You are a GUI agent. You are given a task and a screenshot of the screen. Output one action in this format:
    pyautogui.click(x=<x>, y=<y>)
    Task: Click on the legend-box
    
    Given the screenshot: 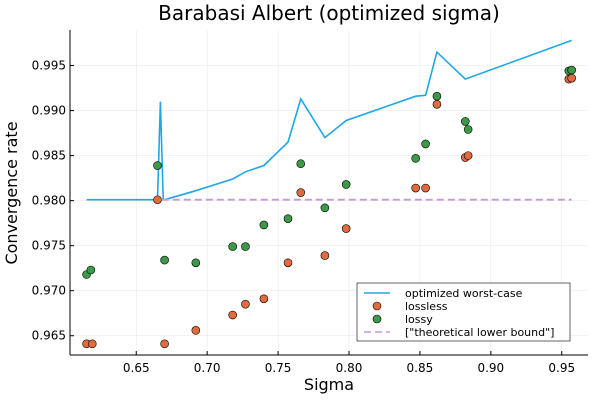 What is the action you would take?
    pyautogui.click(x=463, y=312)
    